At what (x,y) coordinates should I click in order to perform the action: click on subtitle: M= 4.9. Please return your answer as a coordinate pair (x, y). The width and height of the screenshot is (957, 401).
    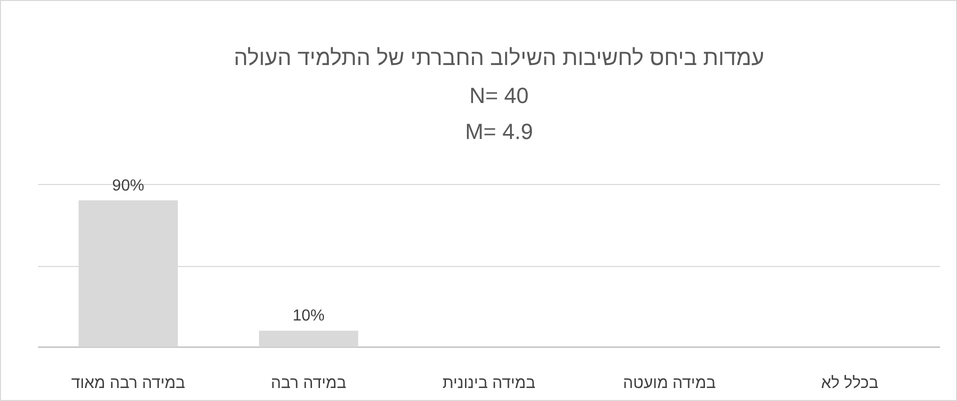
    Looking at the image, I should click on (499, 131).